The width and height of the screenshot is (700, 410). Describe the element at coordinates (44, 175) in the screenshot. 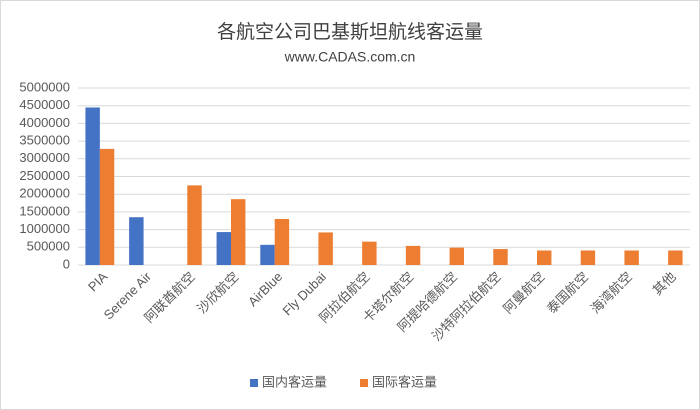

I see `y-tick-label: 2500000` at that location.